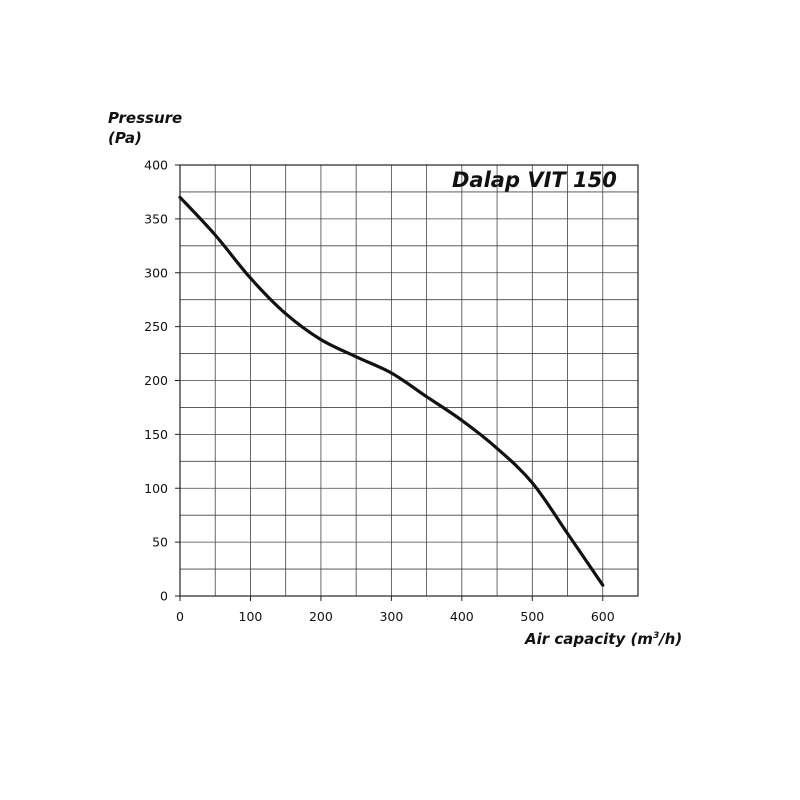 This screenshot has width=800, height=800. I want to click on x-axis-label-suffix: /h), so click(671, 639).